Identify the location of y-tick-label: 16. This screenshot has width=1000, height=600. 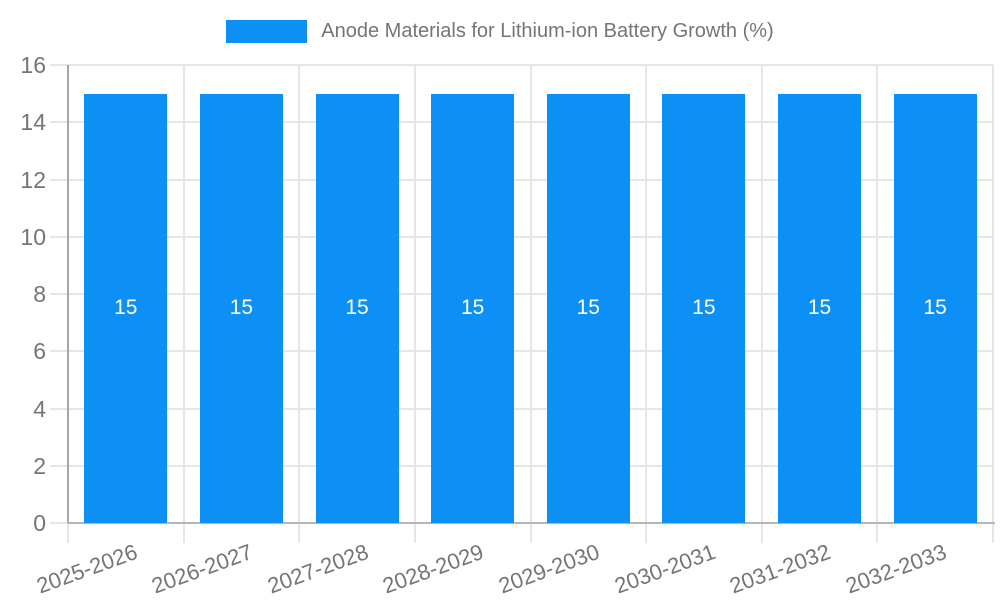
(33, 65).